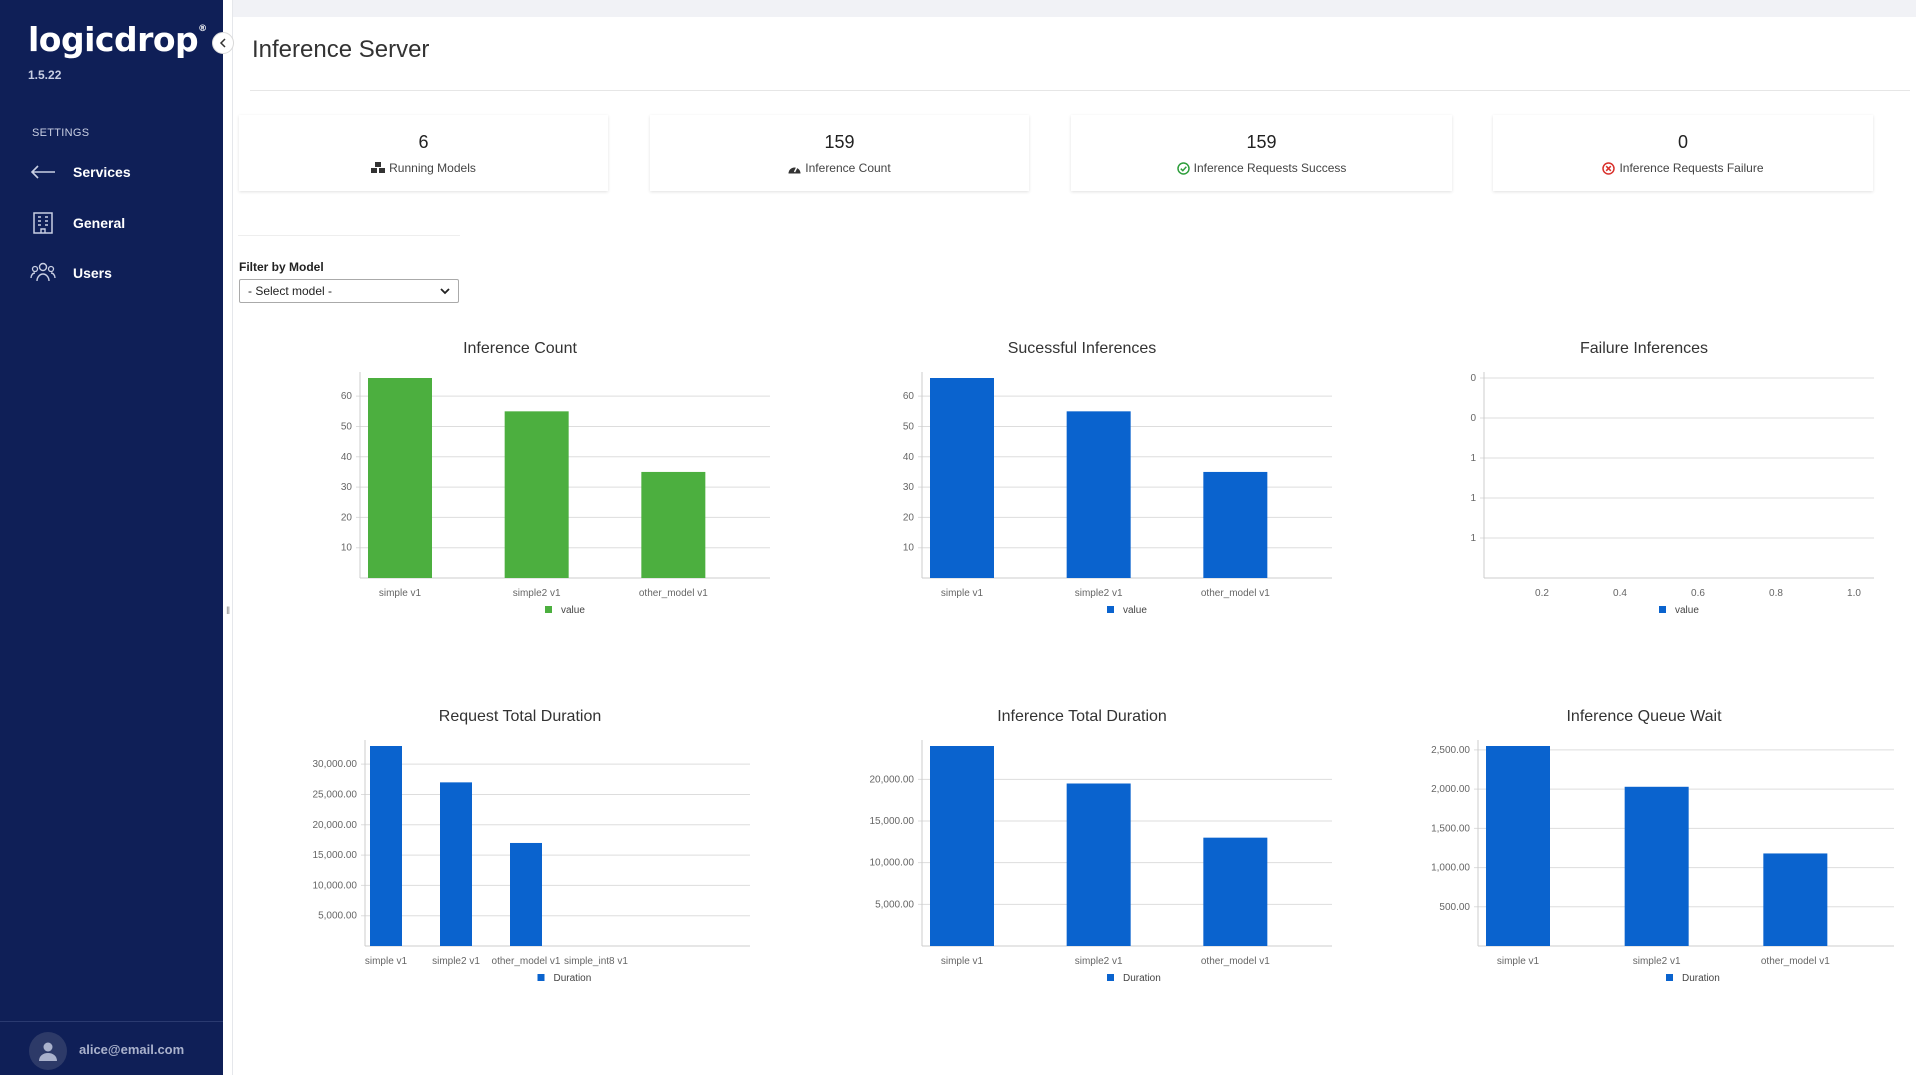  I want to click on stat-label: Running Models, so click(432, 168).